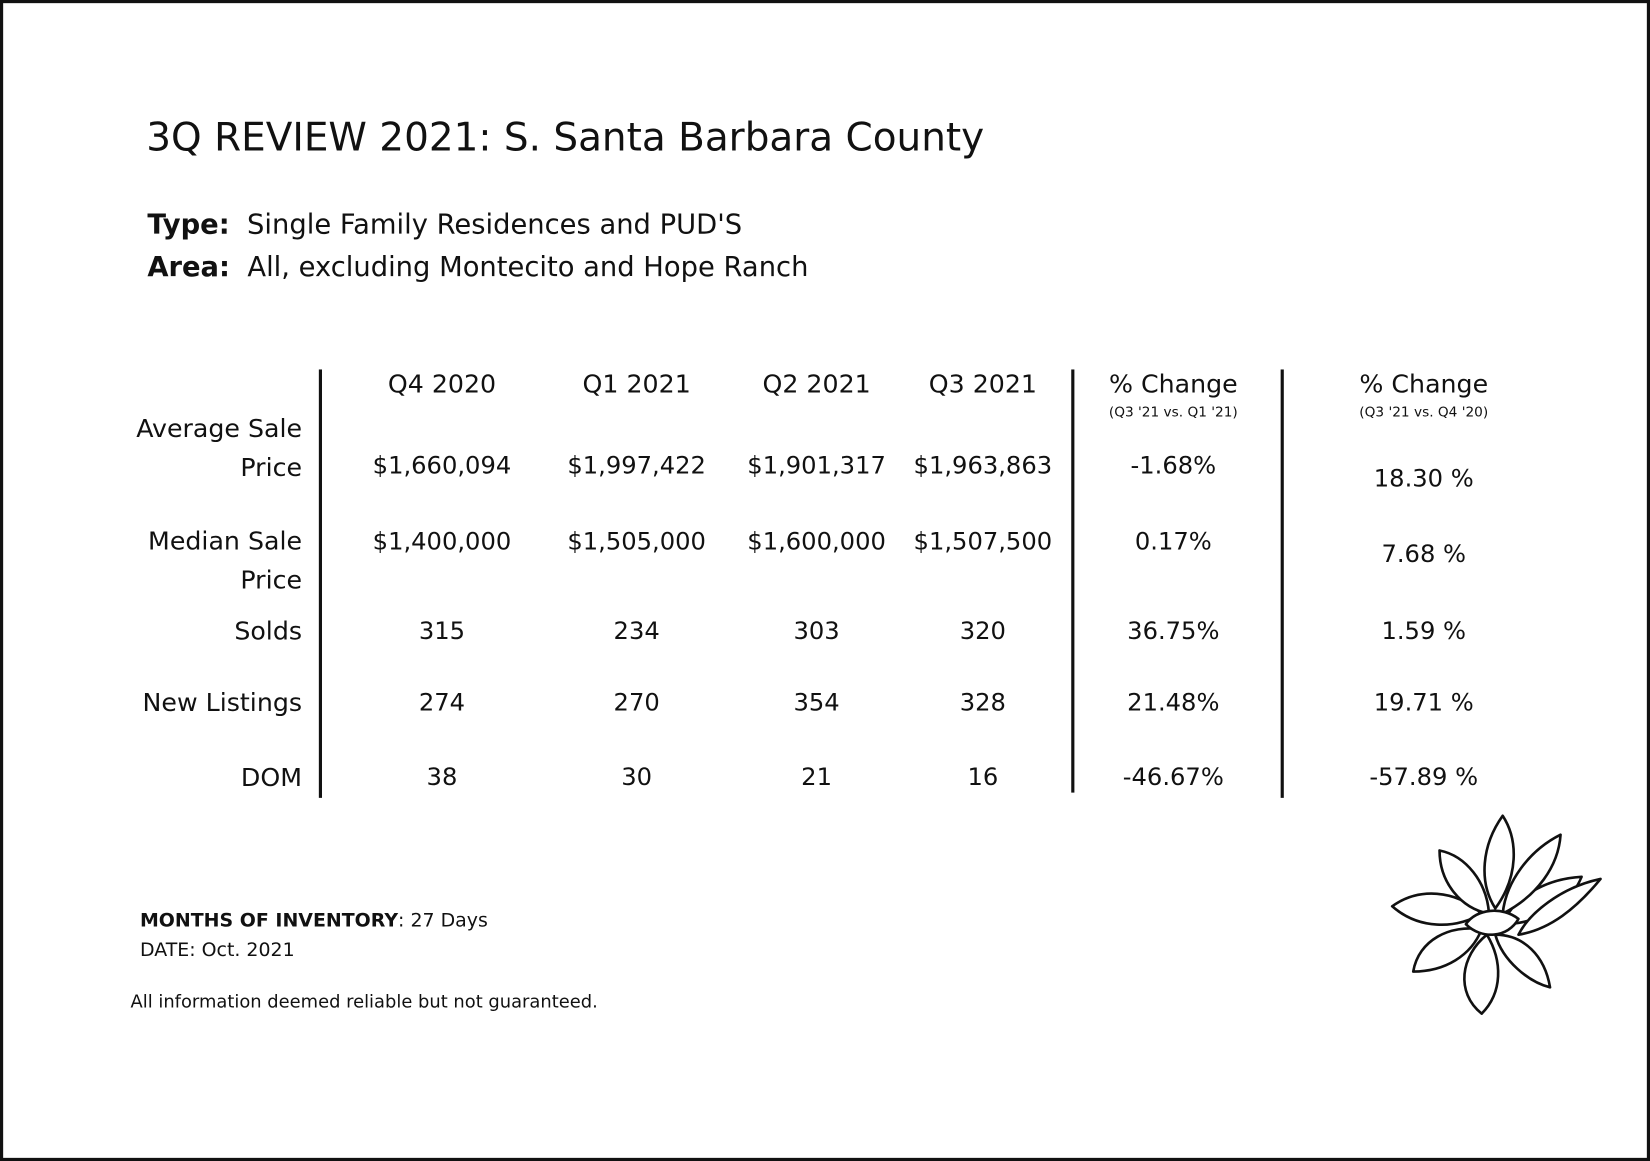 The image size is (1650, 1161). Describe the element at coordinates (1173, 778) in the screenshot. I see `table-cell: -46.67%` at that location.